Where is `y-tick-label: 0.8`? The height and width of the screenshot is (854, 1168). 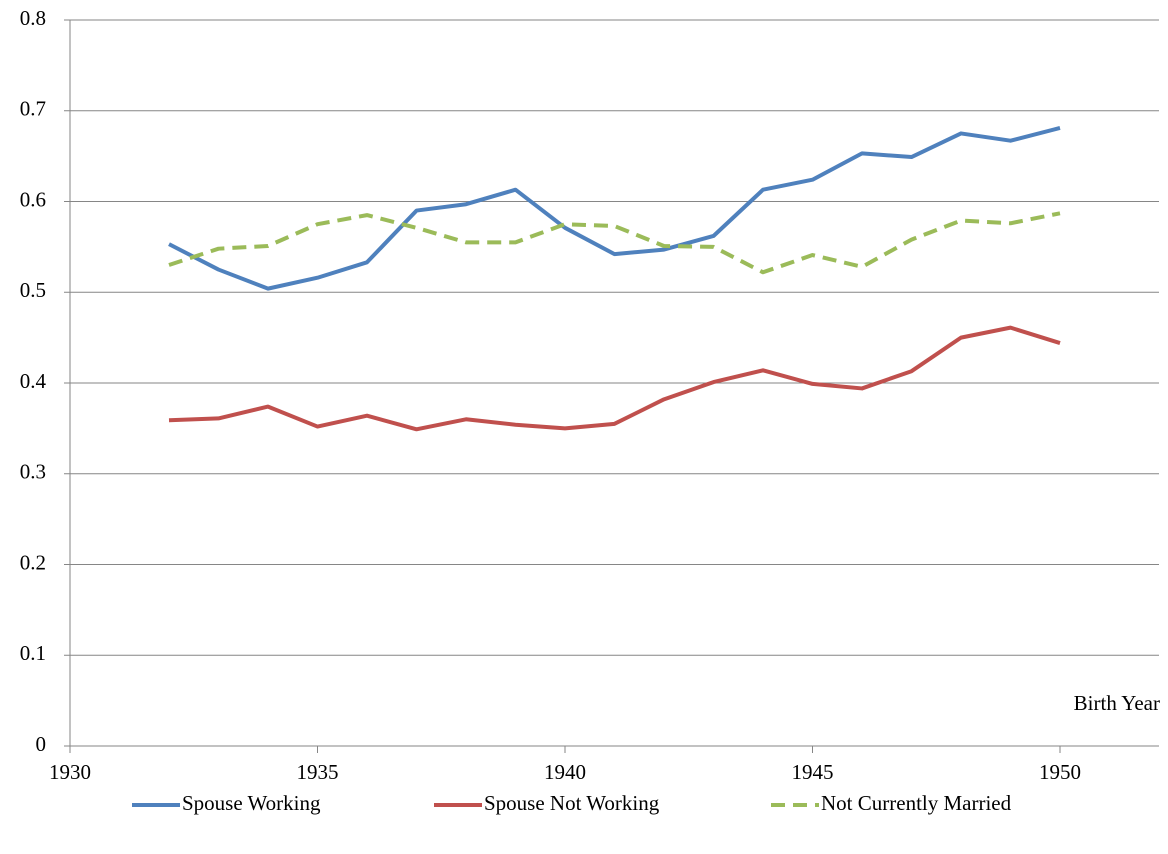 y-tick-label: 0.8 is located at coordinates (33, 18).